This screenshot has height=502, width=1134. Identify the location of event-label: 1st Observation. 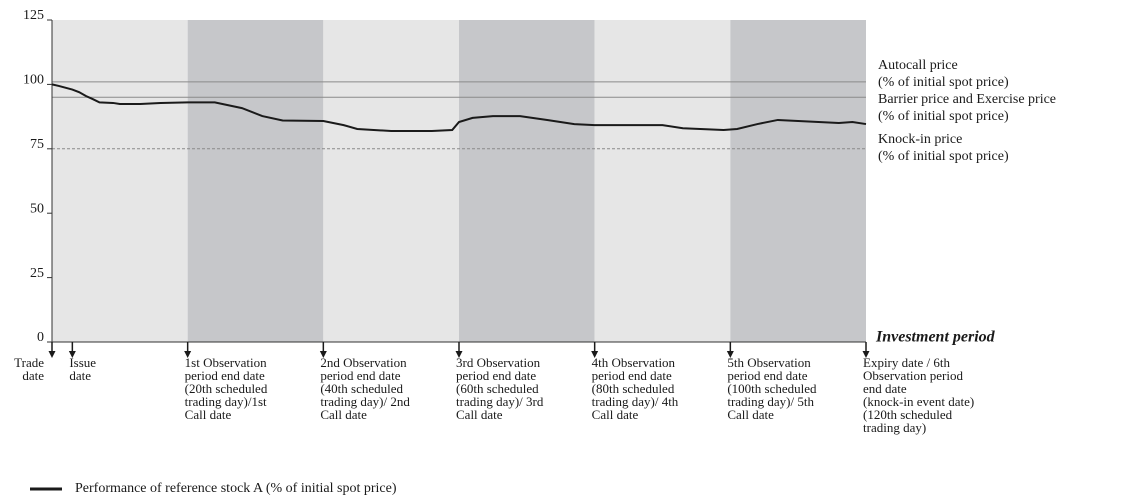
(226, 362).